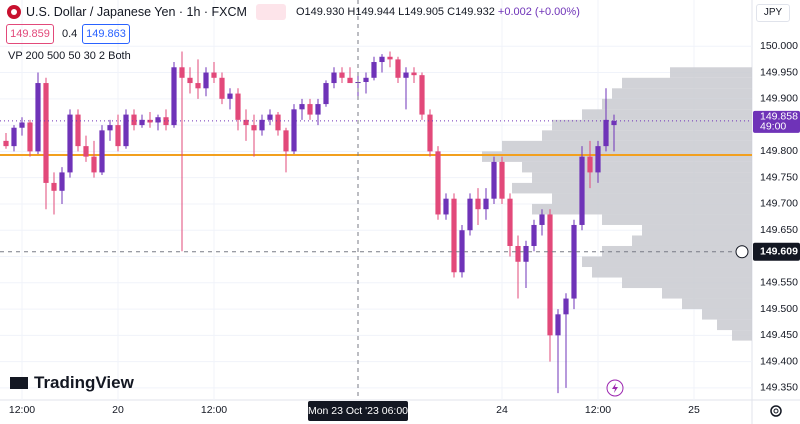  What do you see at coordinates (742, 252) in the screenshot?
I see `add-button` at bounding box center [742, 252].